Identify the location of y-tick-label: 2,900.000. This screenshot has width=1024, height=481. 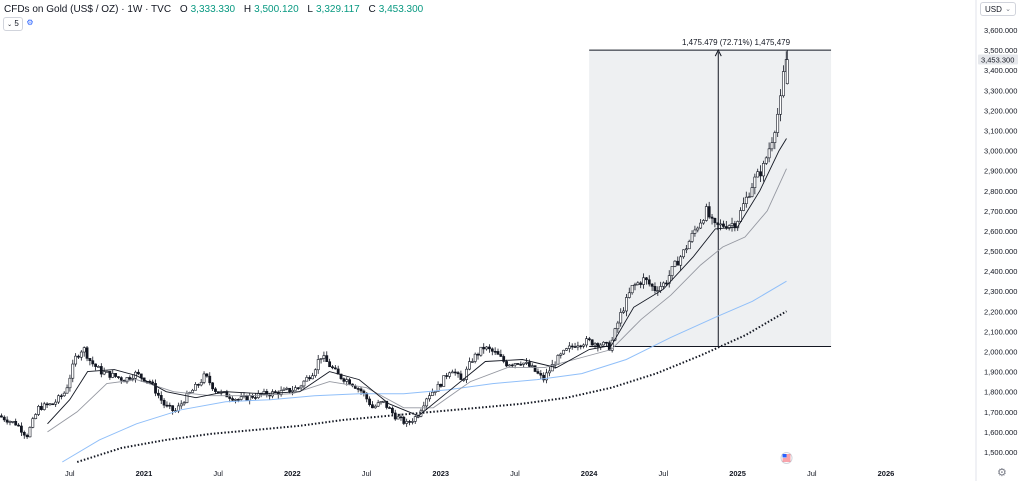
(1000, 171).